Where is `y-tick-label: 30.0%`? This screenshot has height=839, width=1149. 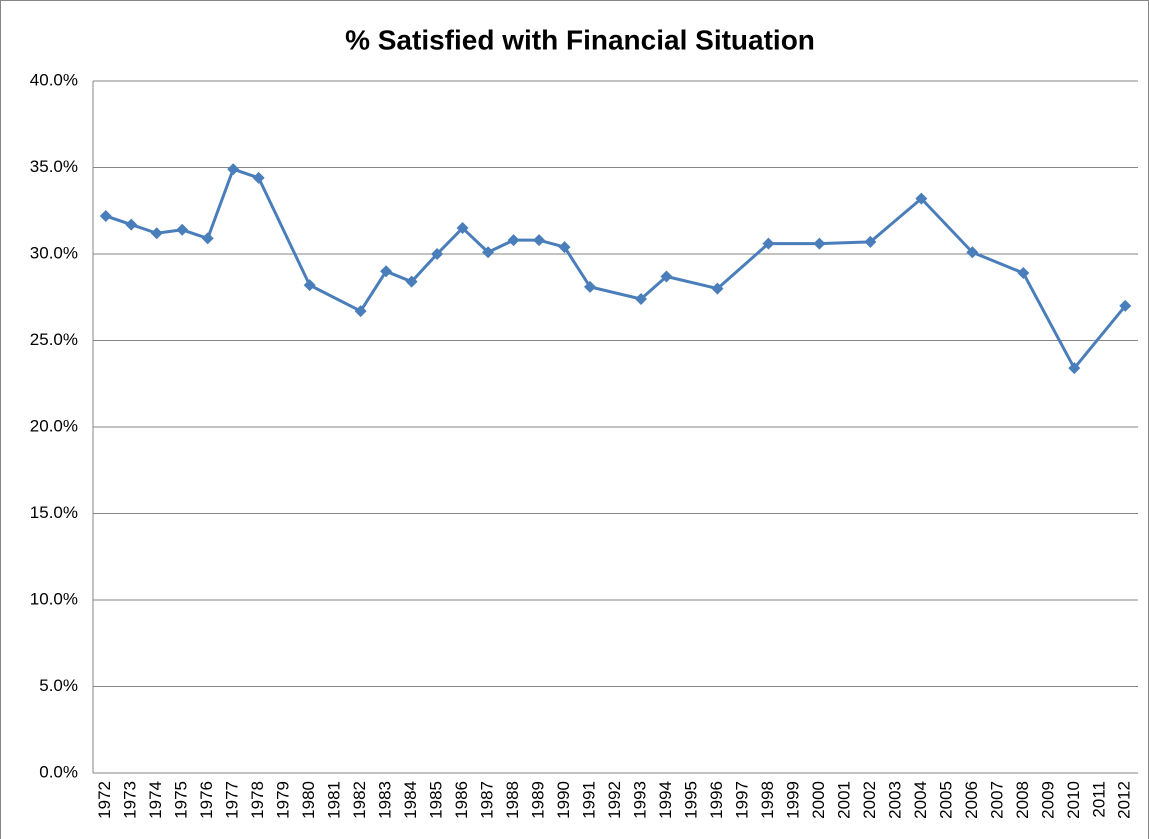 y-tick-label: 30.0% is located at coordinates (54, 252).